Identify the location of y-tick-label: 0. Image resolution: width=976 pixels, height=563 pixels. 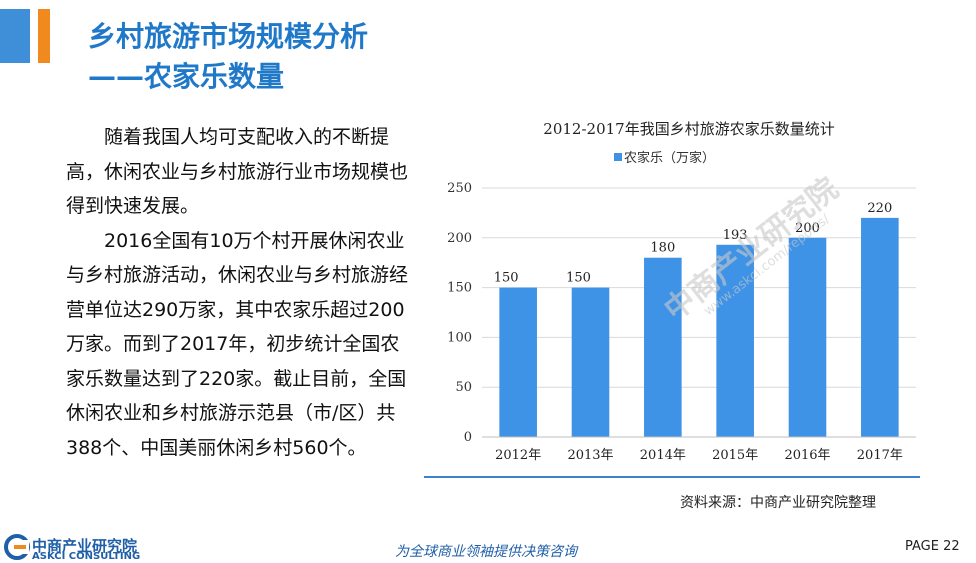
(468, 437).